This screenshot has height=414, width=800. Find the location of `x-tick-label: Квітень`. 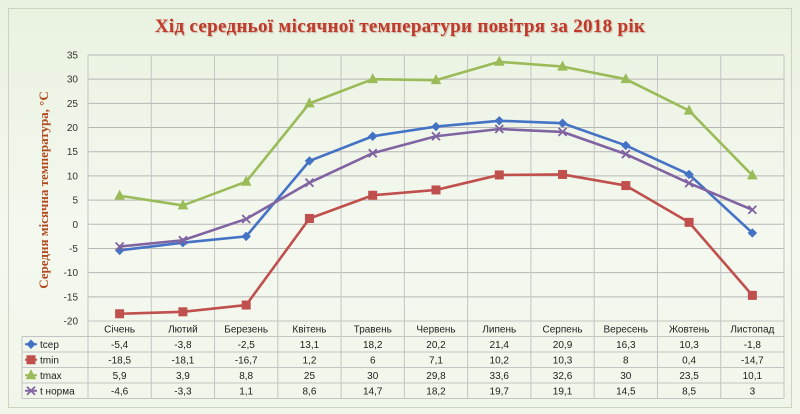

x-tick-label: Квітень is located at coordinates (309, 330).